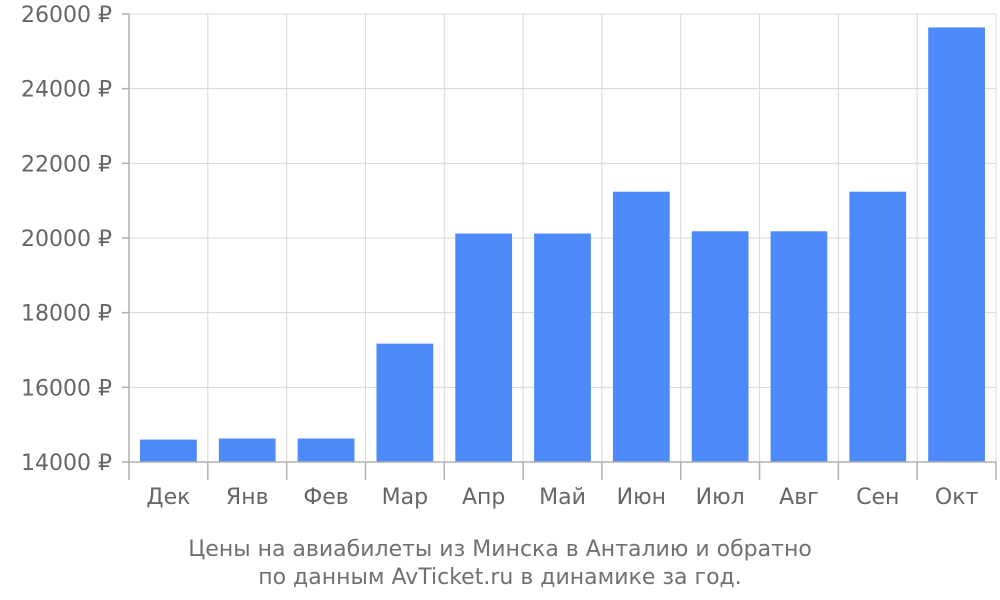 The image size is (1000, 600). Describe the element at coordinates (483, 497) in the screenshot. I see `x-tick-label: Апр` at that location.